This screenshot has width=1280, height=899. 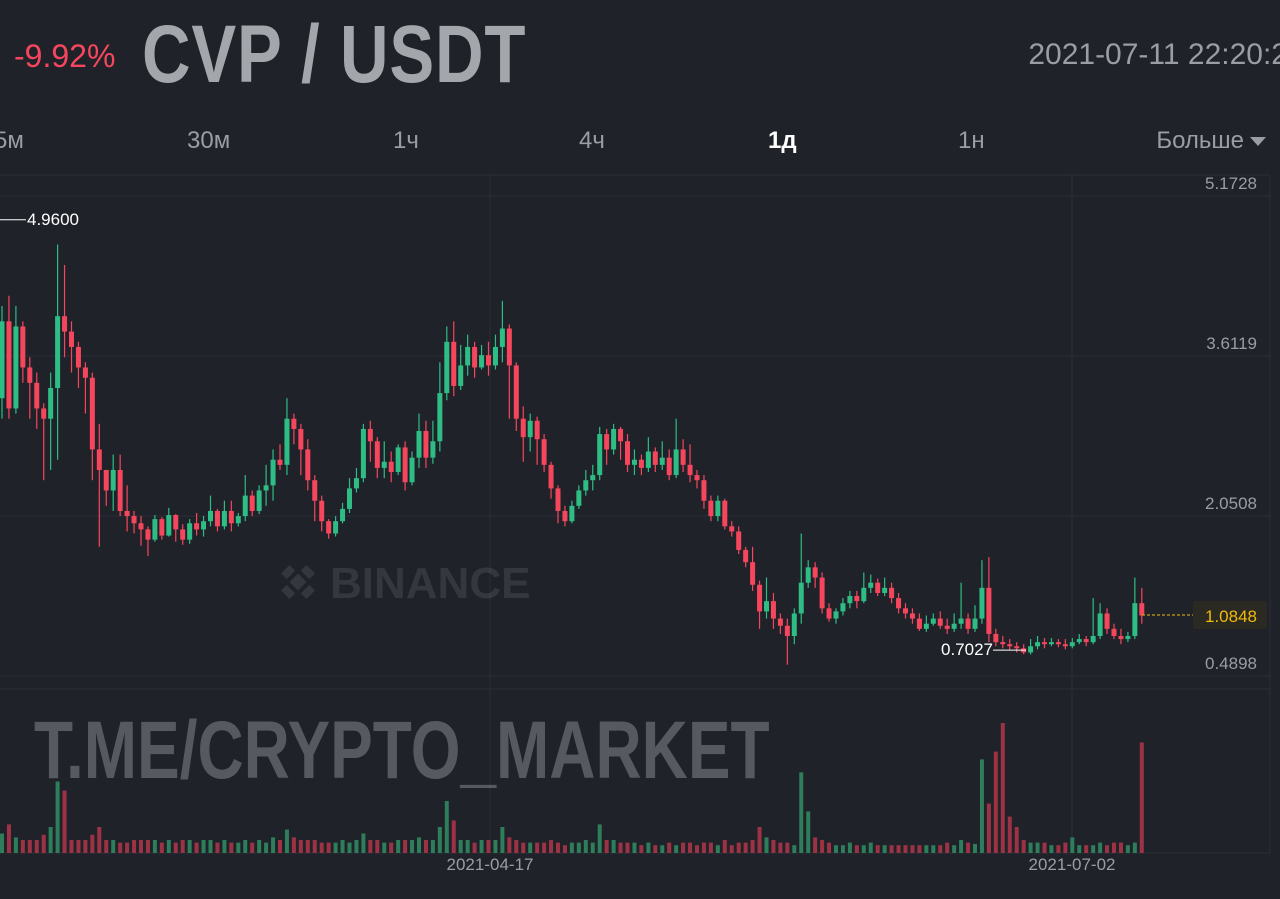 I want to click on tab-5m: 5м, so click(x=12, y=140).